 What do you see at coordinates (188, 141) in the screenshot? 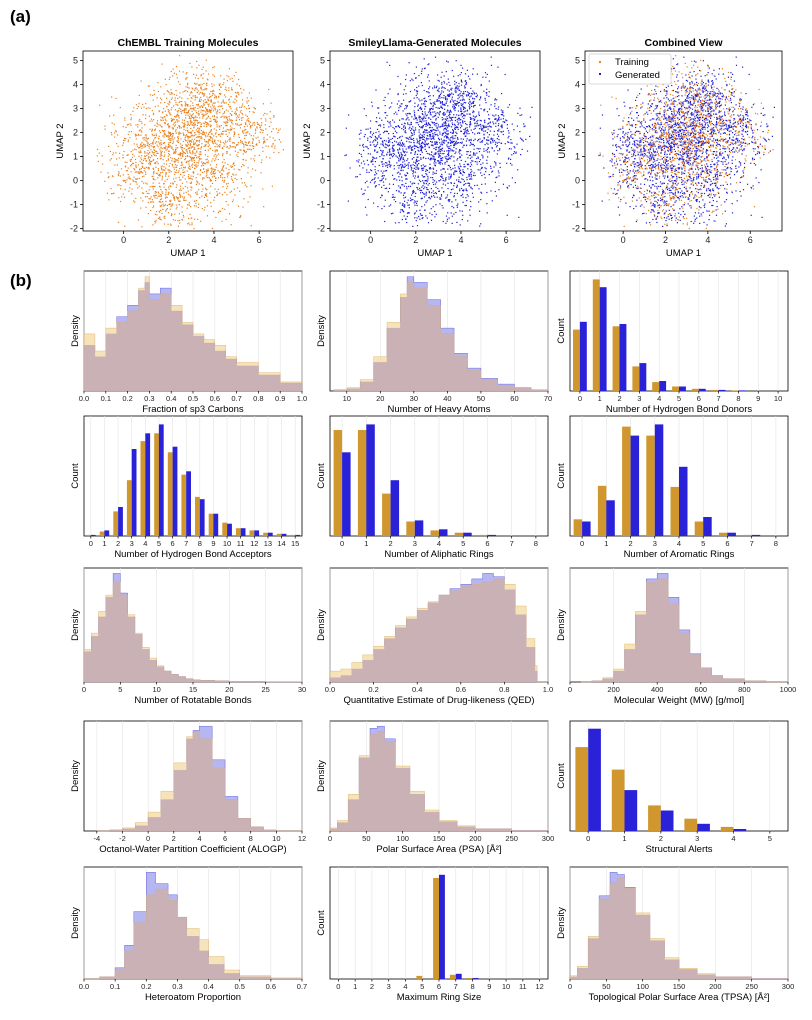
I see `plot-frame` at bounding box center [188, 141].